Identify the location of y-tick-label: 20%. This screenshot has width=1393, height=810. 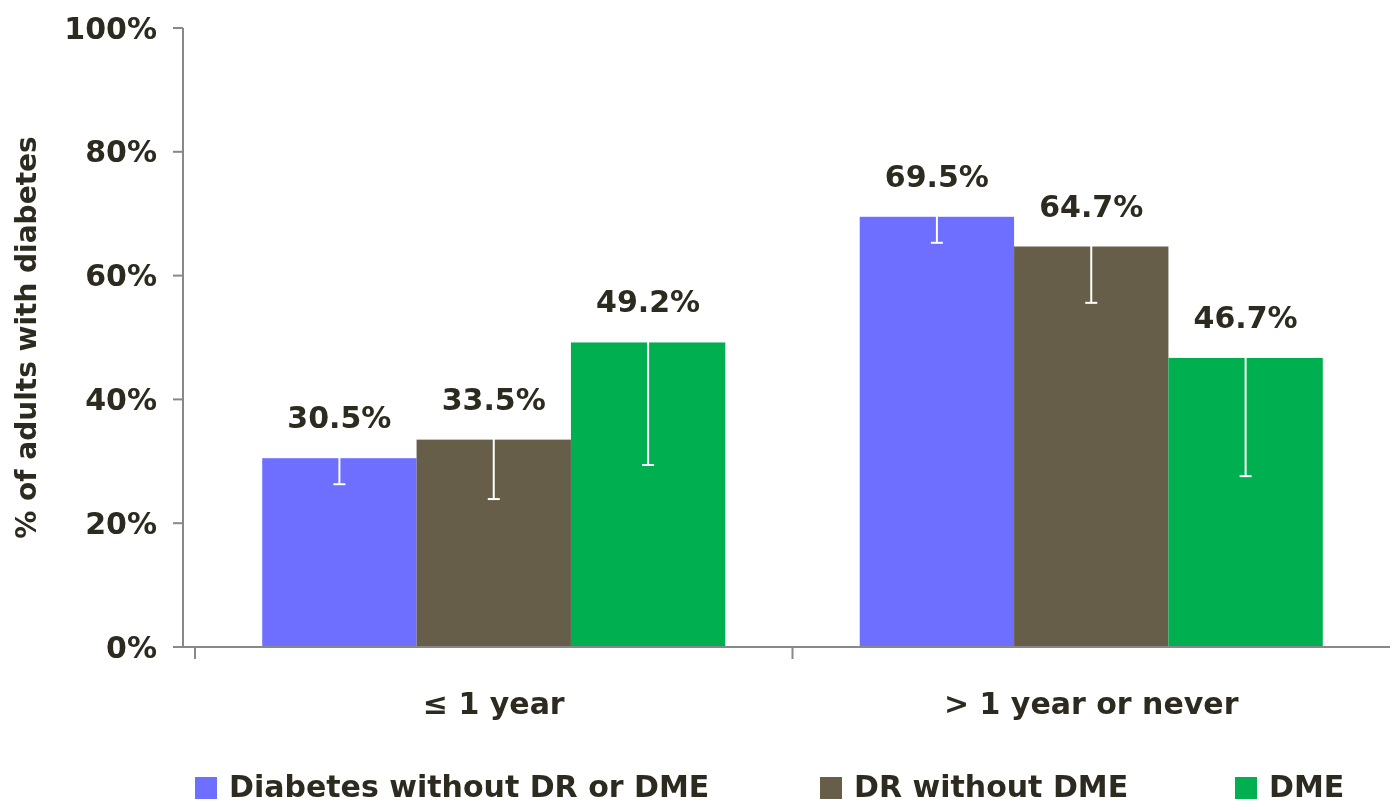
(121, 523).